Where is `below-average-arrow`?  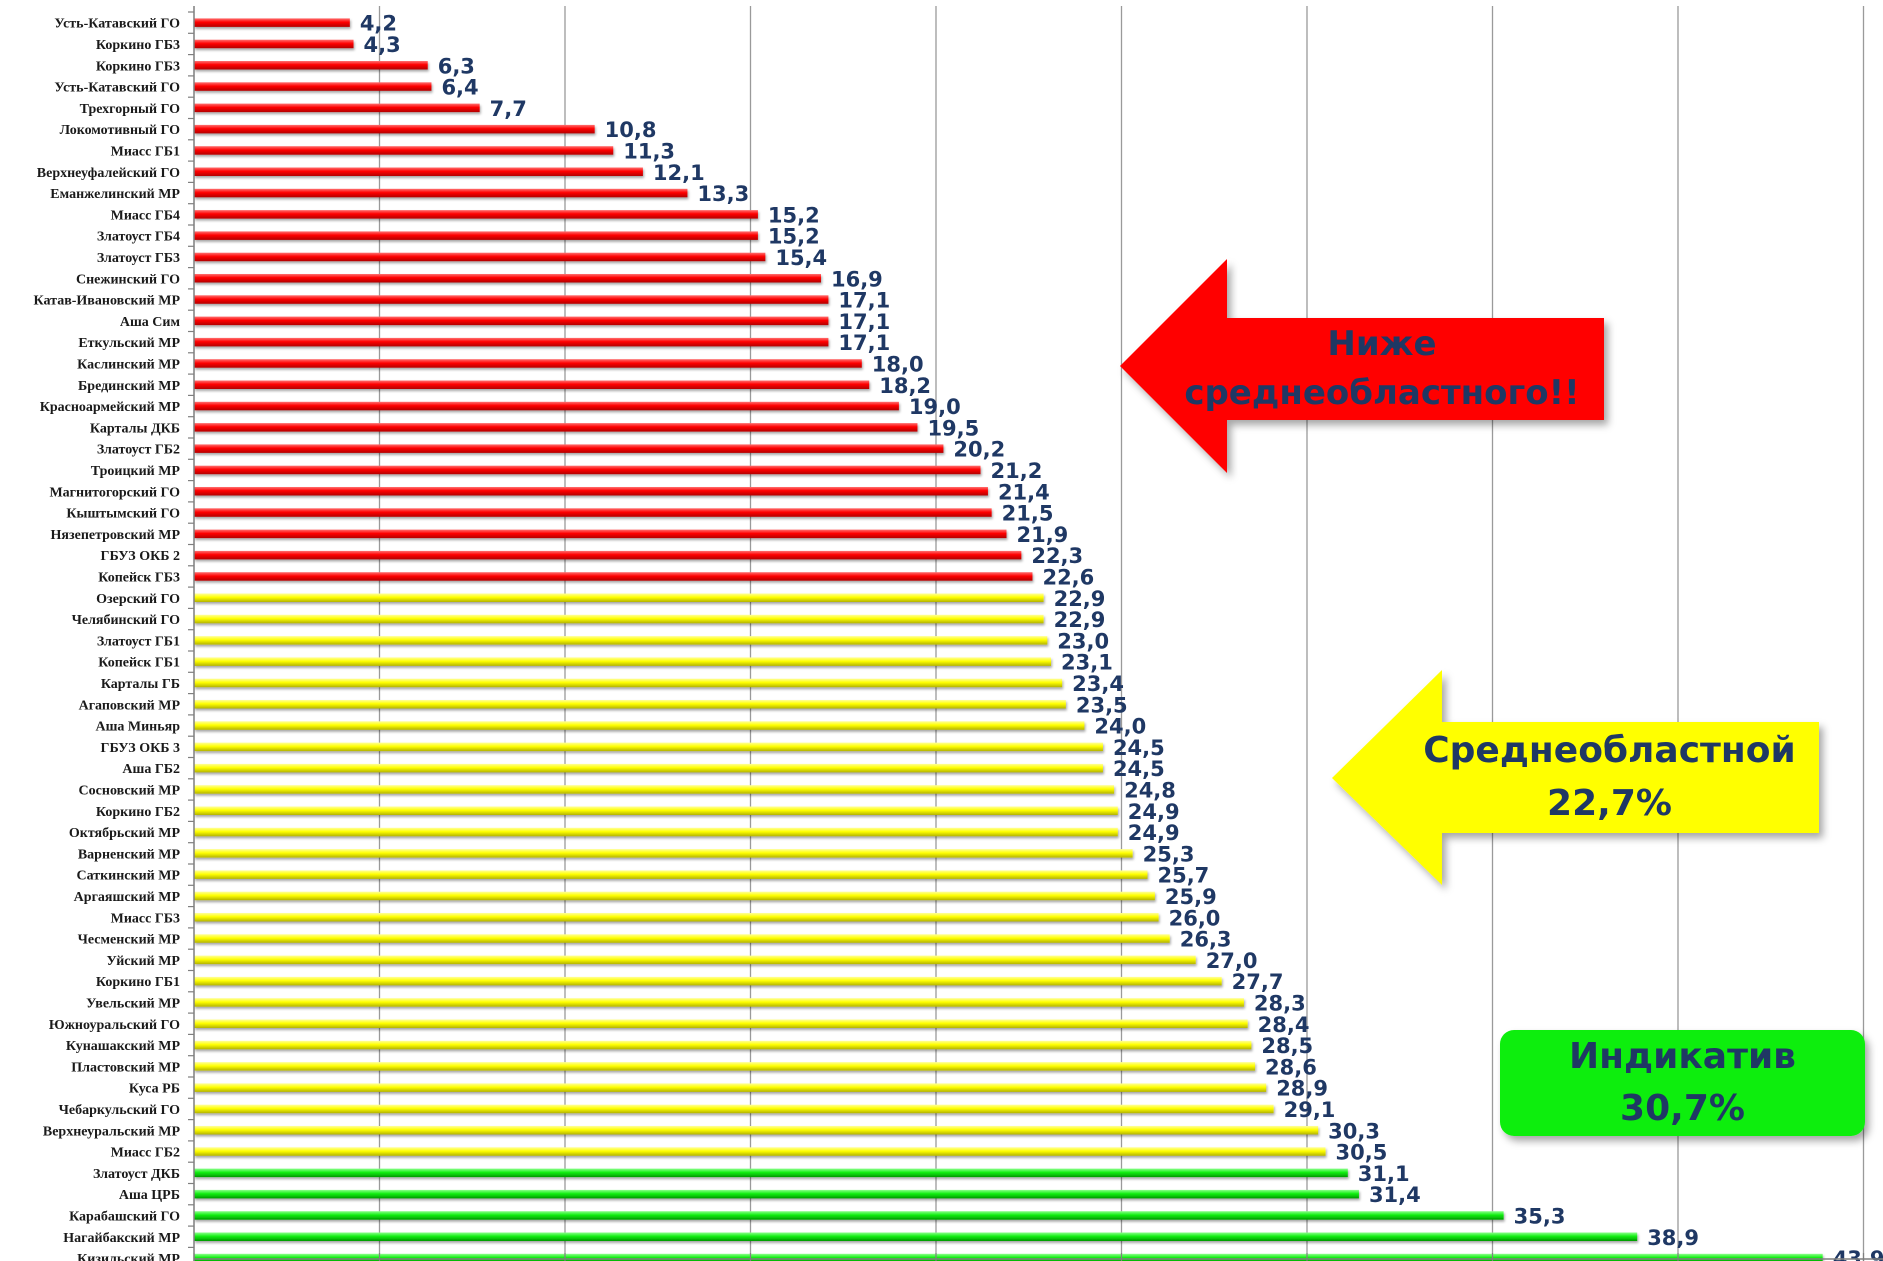 below-average-arrow is located at coordinates (1362, 366).